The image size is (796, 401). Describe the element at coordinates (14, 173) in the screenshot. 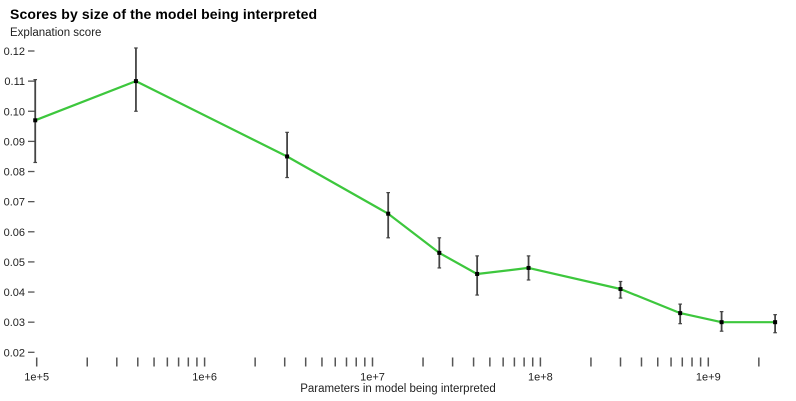

I see `y-tick-label: 0.08` at that location.